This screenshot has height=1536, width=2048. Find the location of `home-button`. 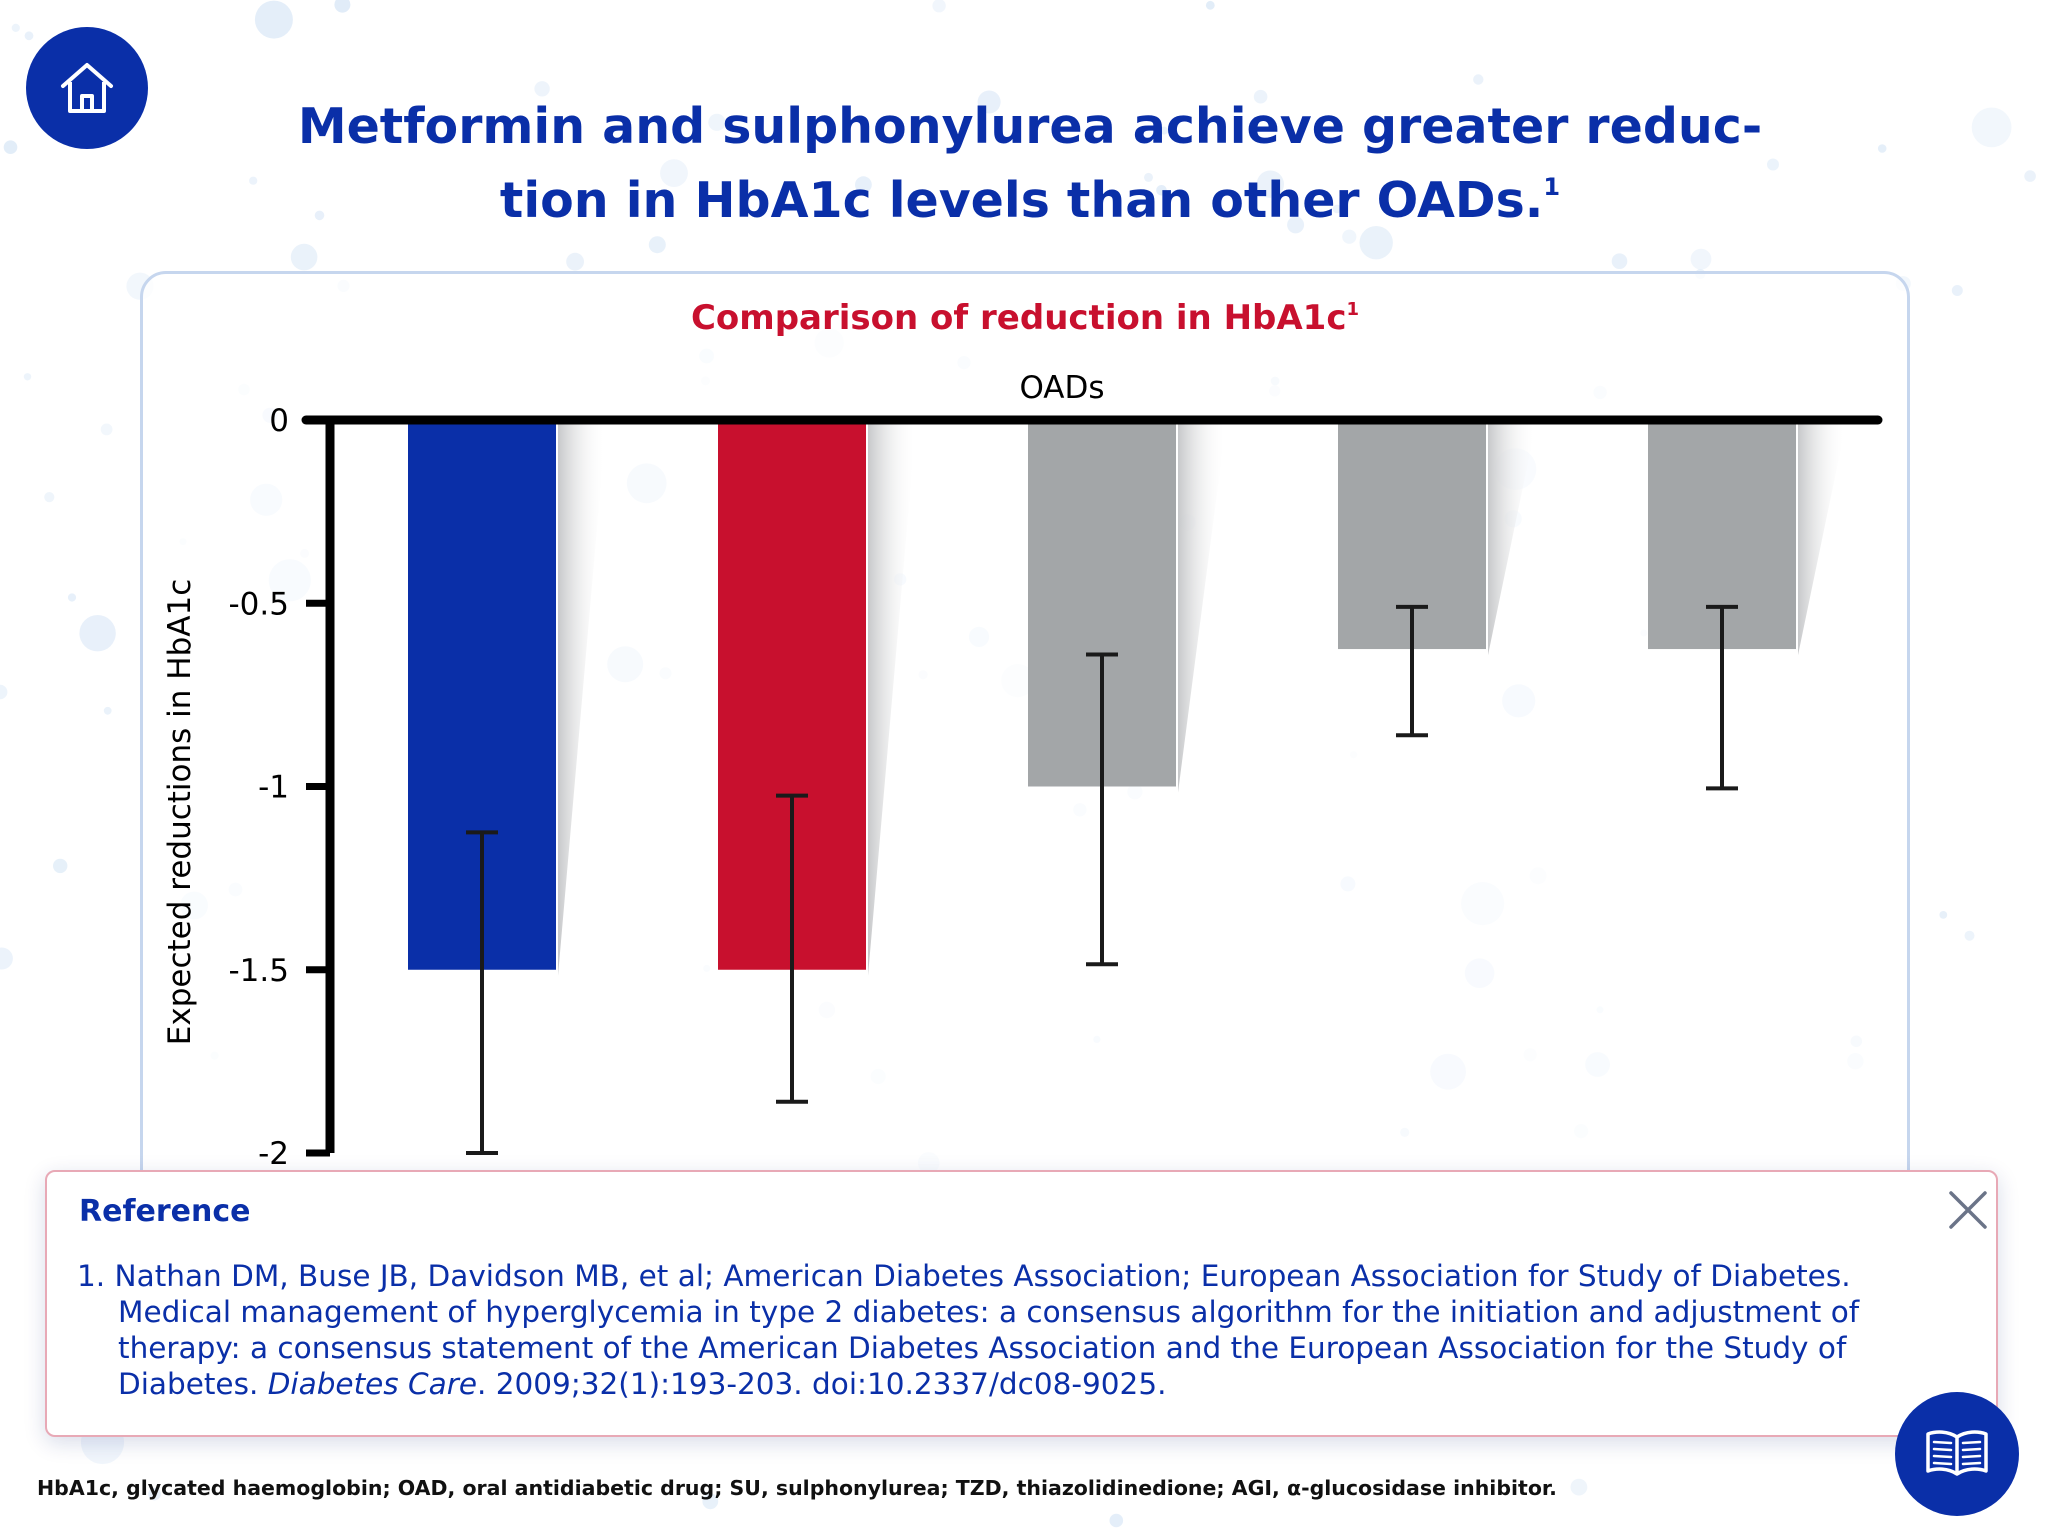

home-button is located at coordinates (87, 88).